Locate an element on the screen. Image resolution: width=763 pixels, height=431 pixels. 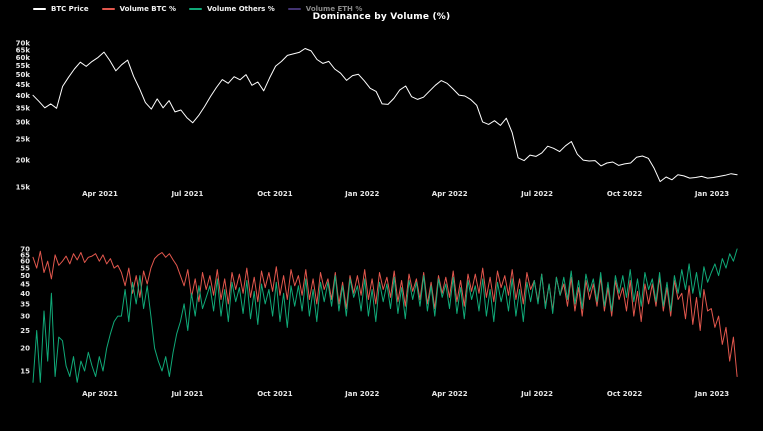
y-tick-label: 70k is located at coordinates (23, 44).